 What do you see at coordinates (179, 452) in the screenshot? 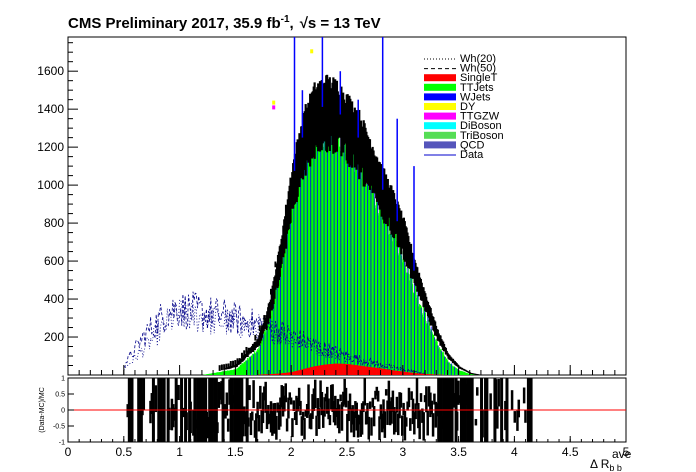
I see `x-tick-label: 1` at bounding box center [179, 452].